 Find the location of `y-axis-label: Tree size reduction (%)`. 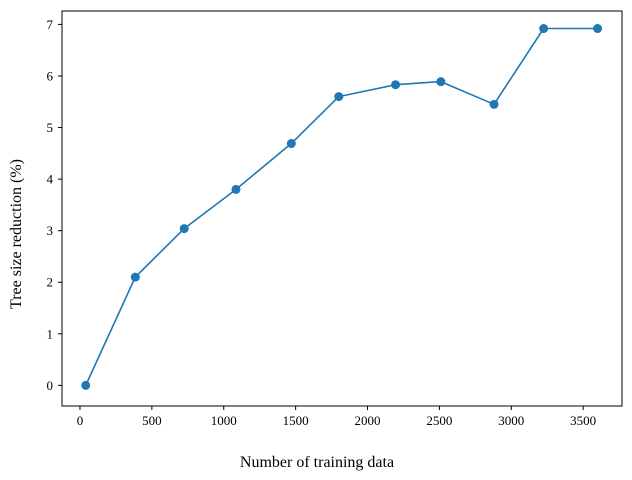

y-axis-label: Tree size reduction (%) is located at coordinates (16, 234).